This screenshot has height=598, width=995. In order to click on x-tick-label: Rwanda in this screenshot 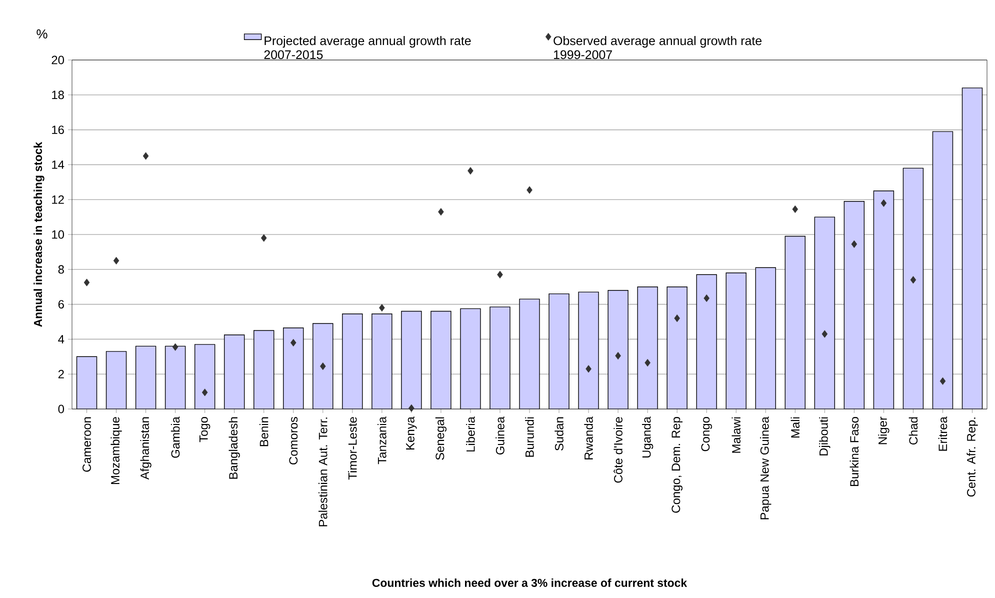, I will do `click(588, 438)`.